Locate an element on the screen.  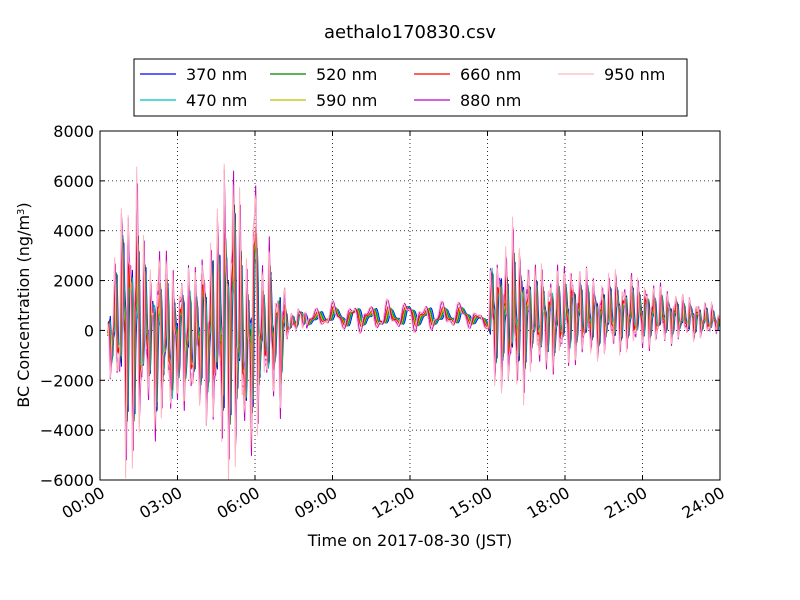
chart-title: aethalo170830.csv is located at coordinates (410, 32).